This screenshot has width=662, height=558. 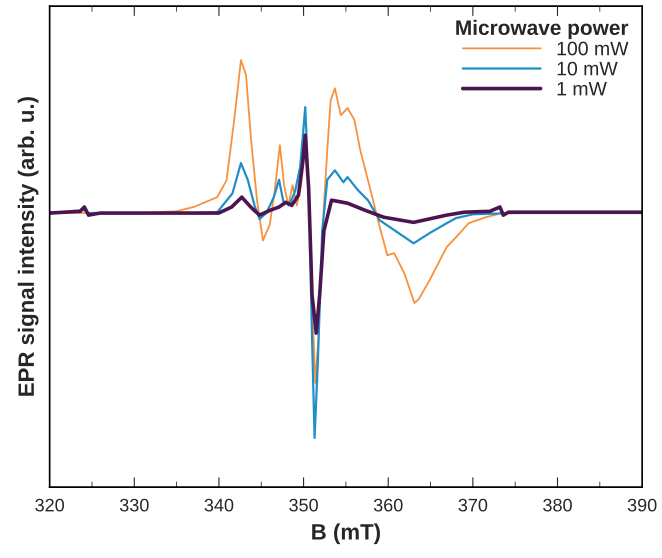 I want to click on x-tick-label: 340, so click(x=219, y=505).